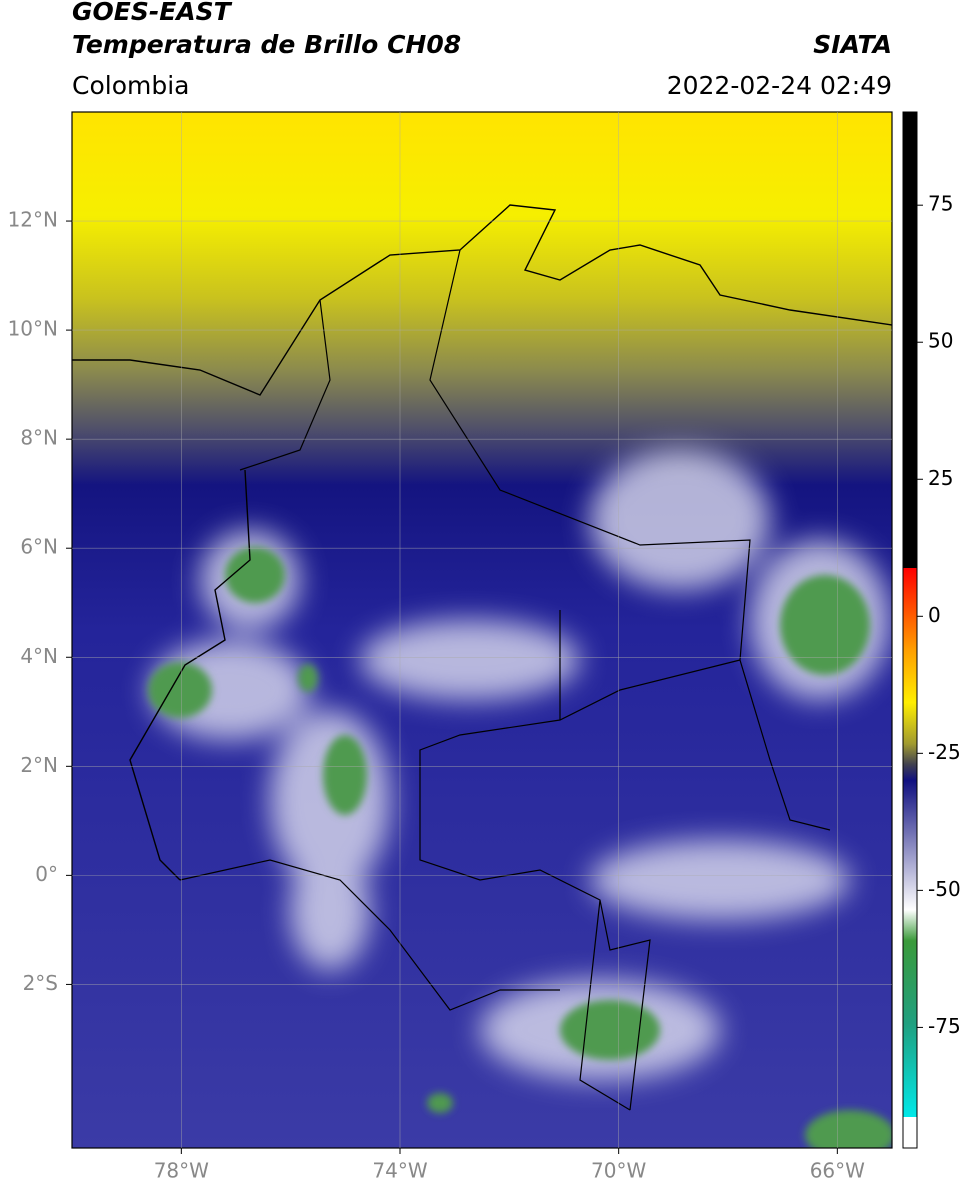 The height and width of the screenshot is (1194, 966). I want to click on y-tick-label: 6°N, so click(39, 547).